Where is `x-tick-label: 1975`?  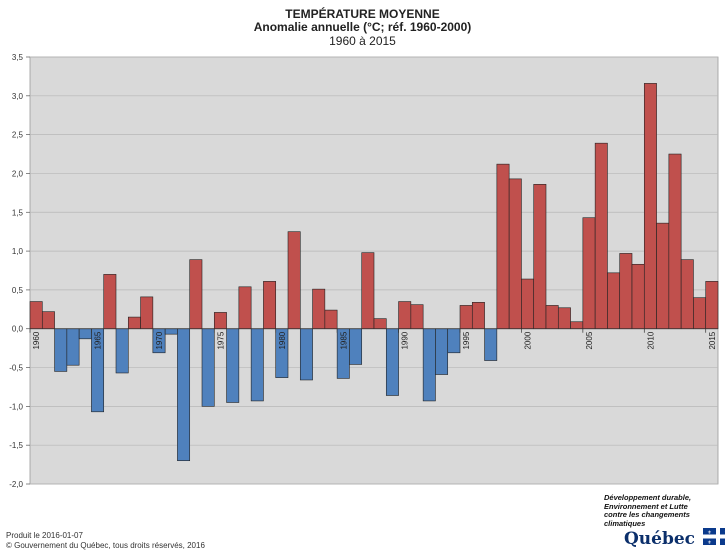
x-tick-label: 1975 is located at coordinates (220, 340).